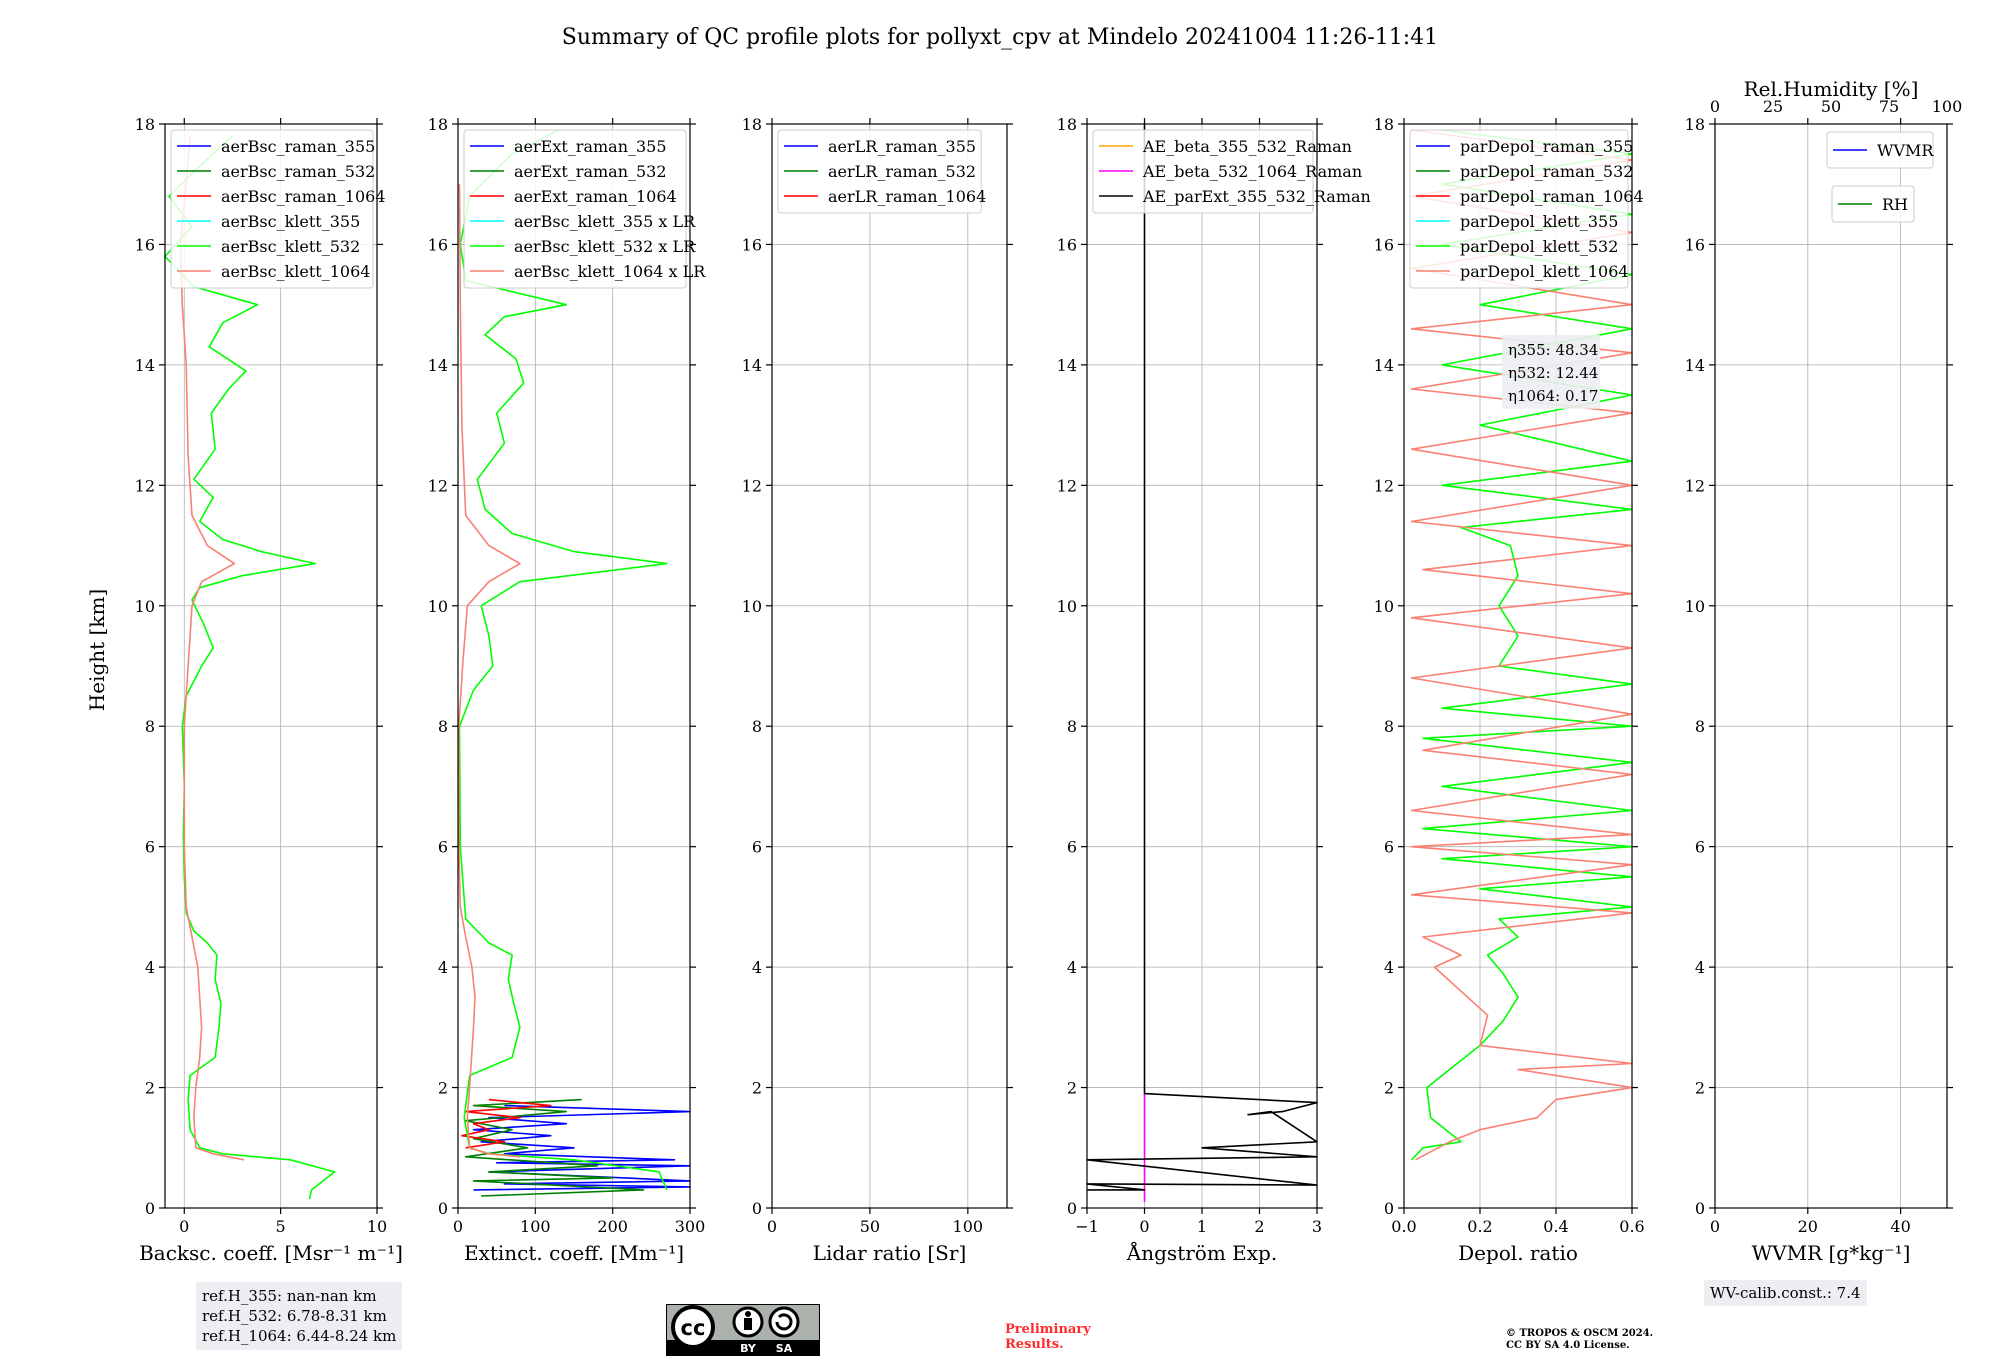 The height and width of the screenshot is (1360, 2000). What do you see at coordinates (595, 196) in the screenshot?
I see `legend-label: aerExt_raman_1064` at bounding box center [595, 196].